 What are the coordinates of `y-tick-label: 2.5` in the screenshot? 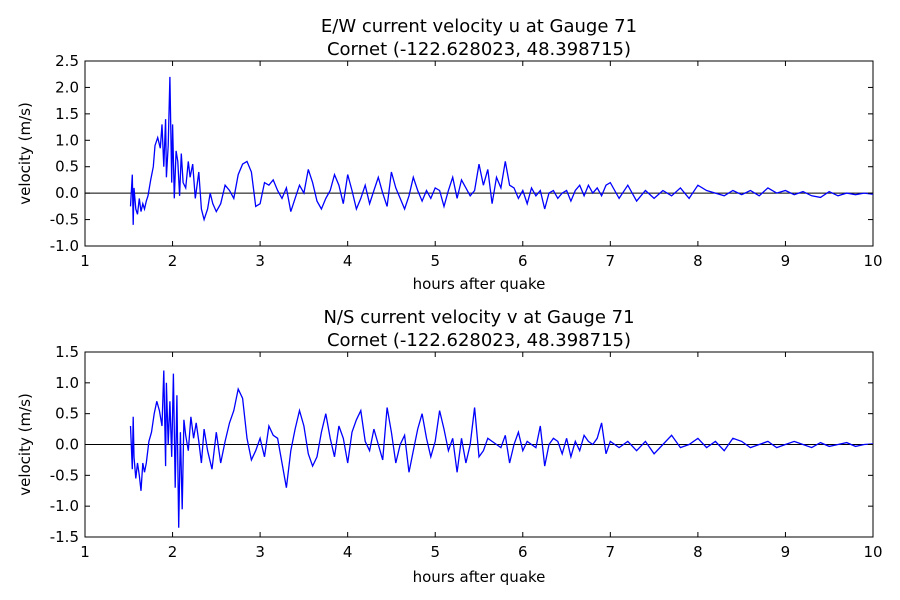 It's located at (67, 61).